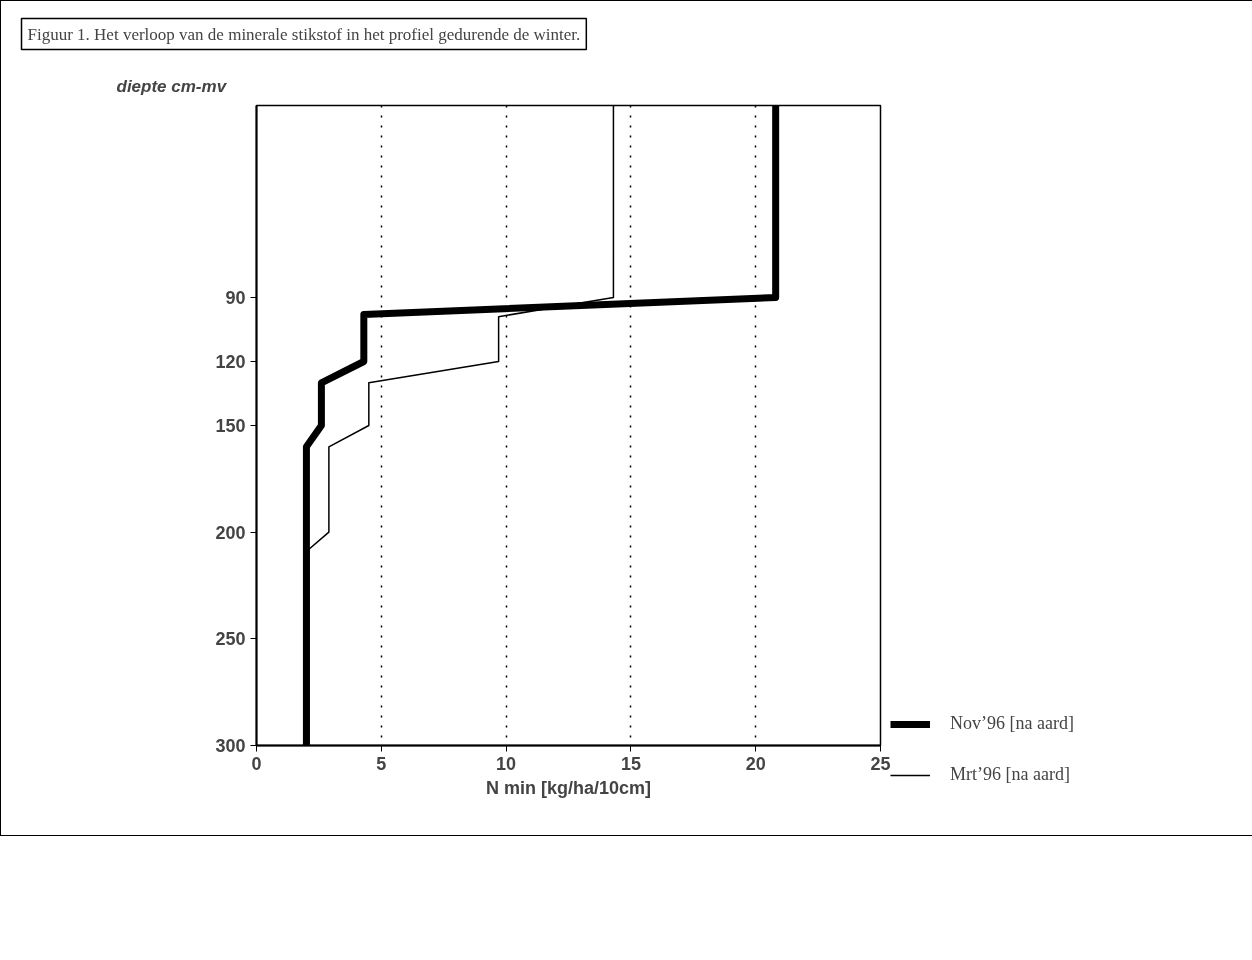 The image size is (1252, 960). Describe the element at coordinates (506, 763) in the screenshot. I see `x-tick-label: 10` at that location.